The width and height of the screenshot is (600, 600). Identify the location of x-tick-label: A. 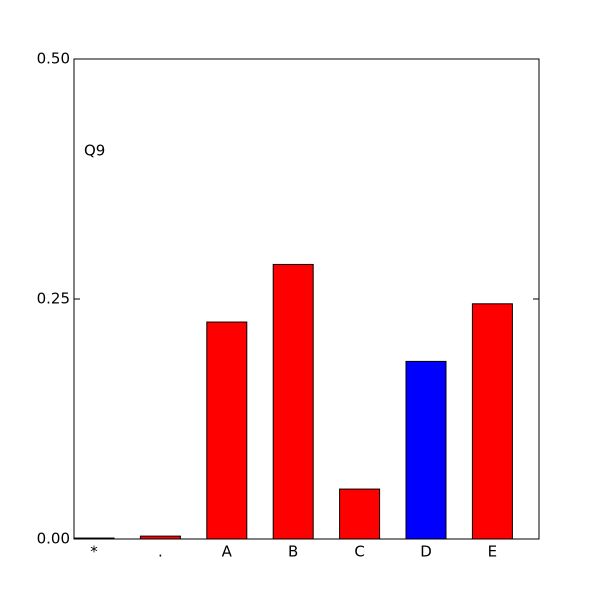
(227, 552).